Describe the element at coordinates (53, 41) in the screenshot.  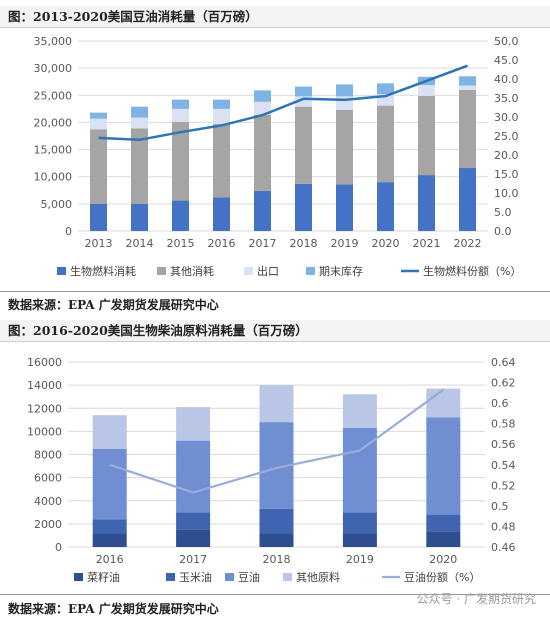
I see `y-left-tick-label: 35,000` at that location.